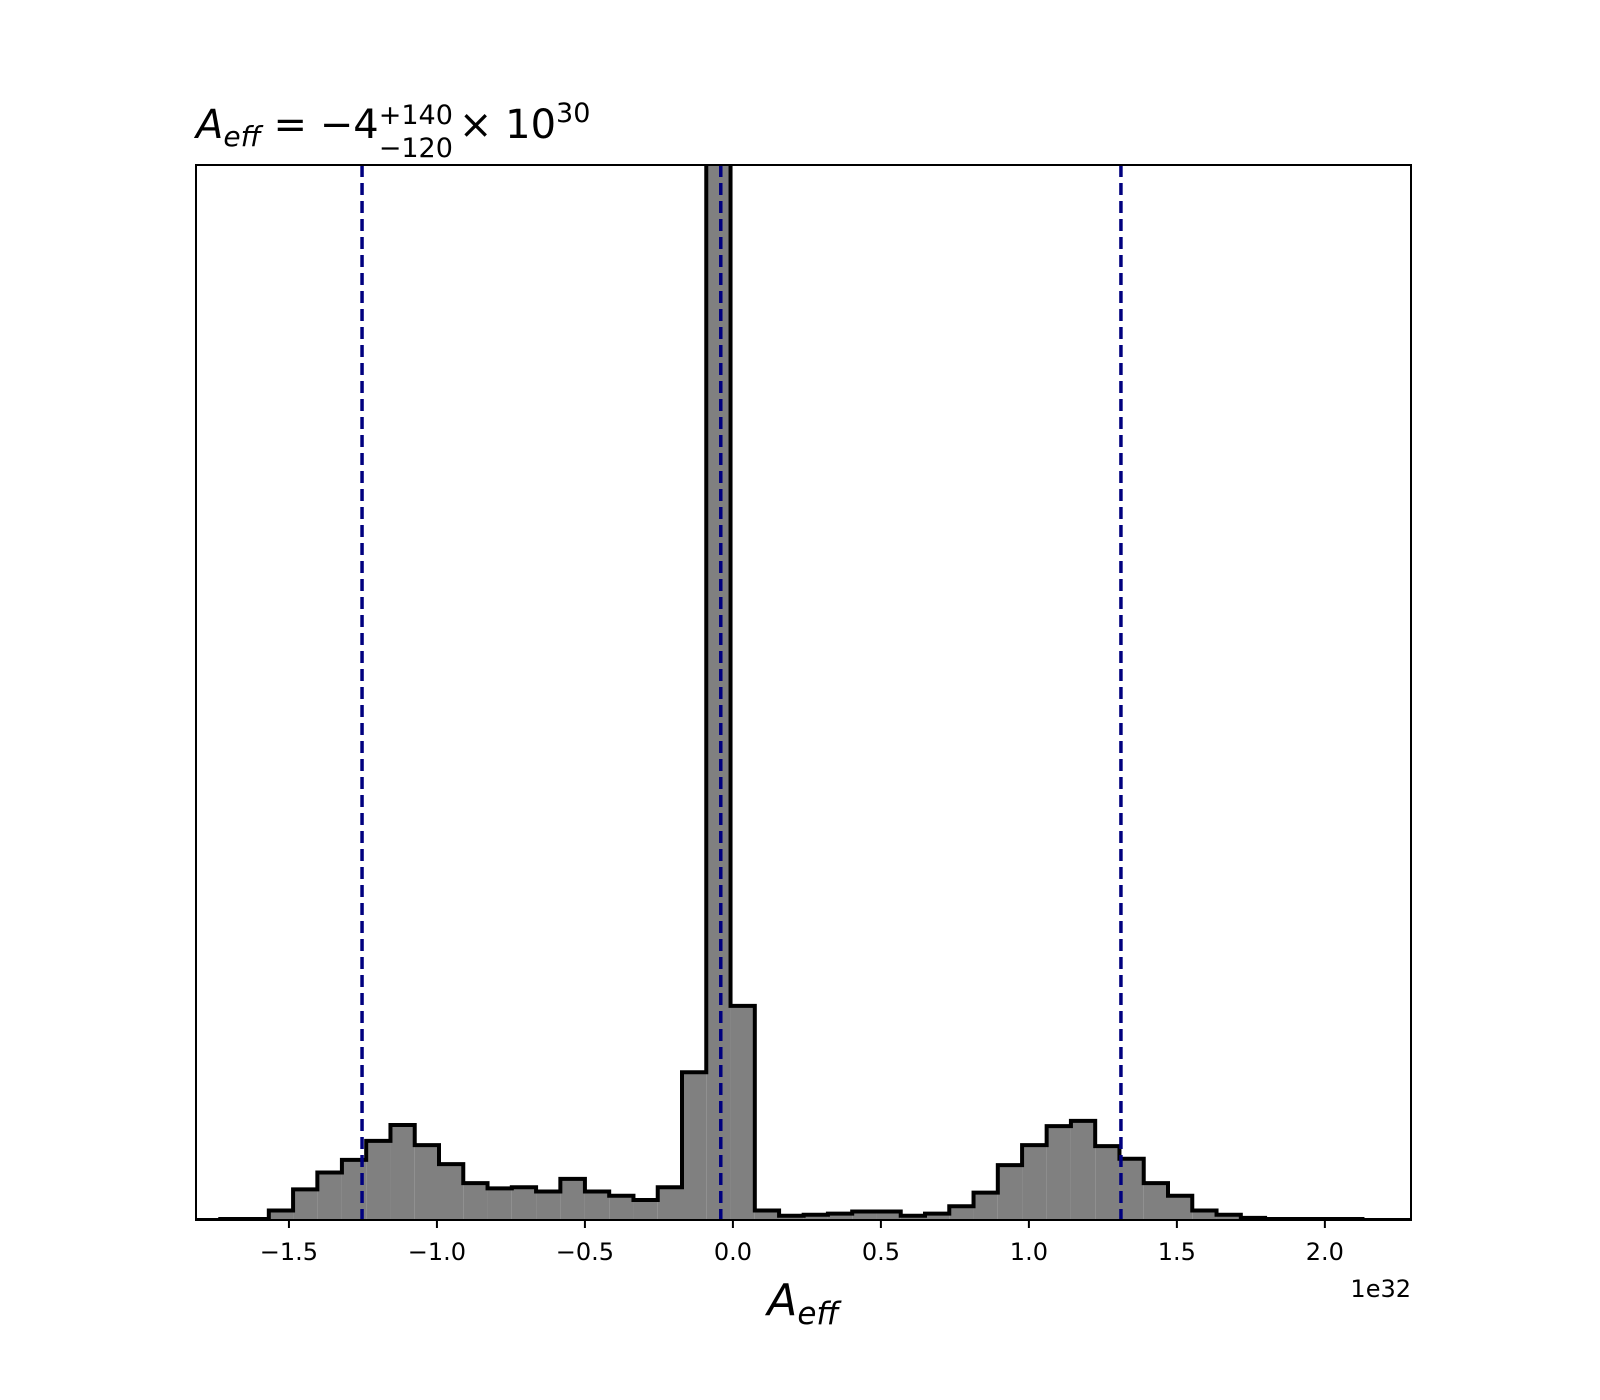 Image resolution: width=1600 pixels, height=1400 pixels. I want to click on x-tick-label: 1.0, so click(1029, 1252).